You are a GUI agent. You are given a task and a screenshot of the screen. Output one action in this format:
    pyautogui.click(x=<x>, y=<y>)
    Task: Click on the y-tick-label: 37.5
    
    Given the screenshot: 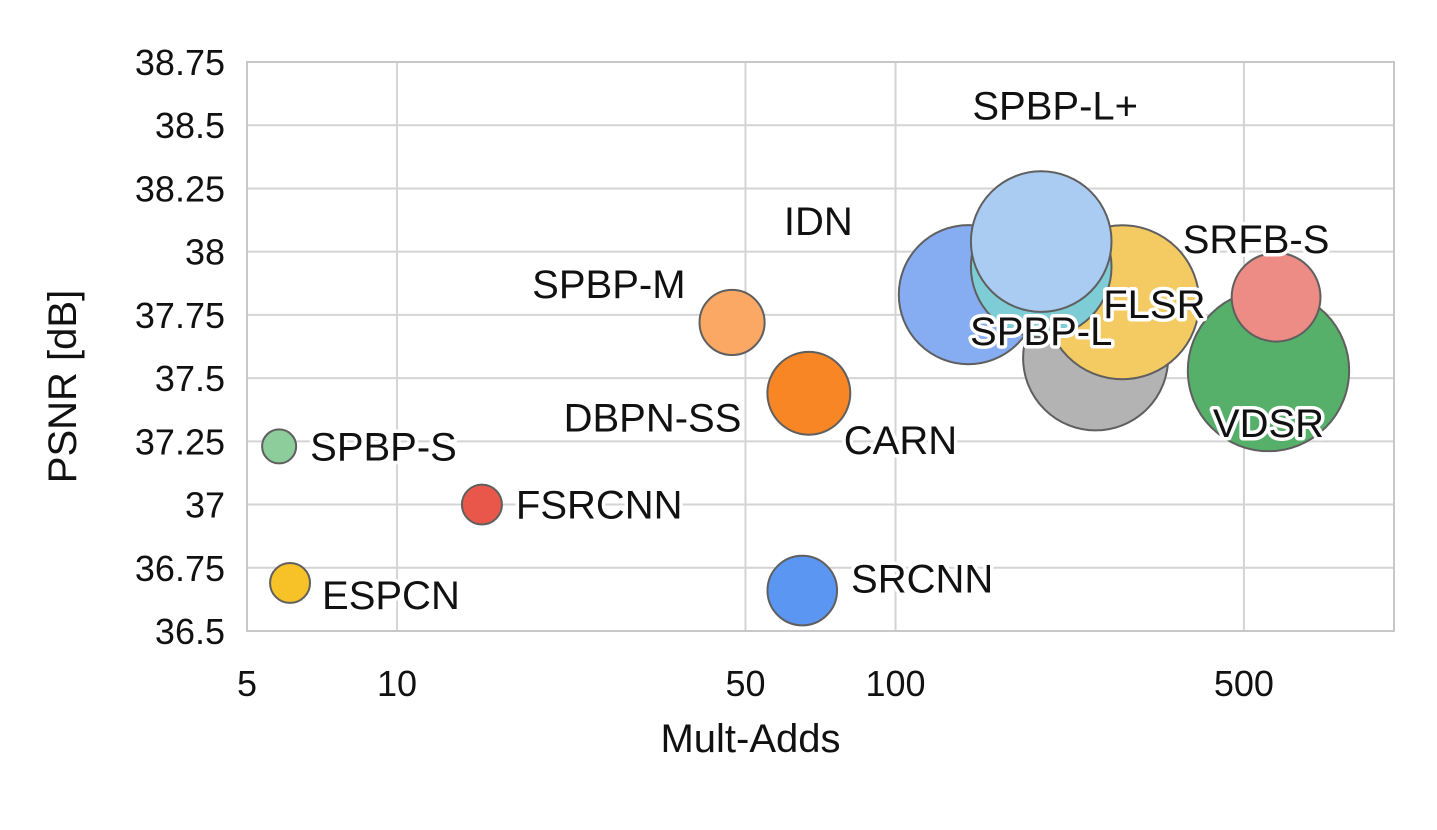 What is the action you would take?
    pyautogui.click(x=190, y=378)
    